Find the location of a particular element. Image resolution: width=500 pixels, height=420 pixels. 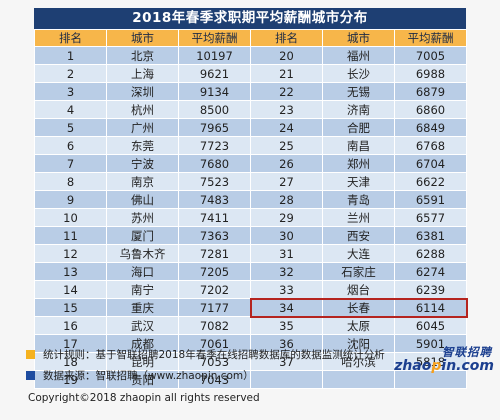

table-header-row: 排名 城市 平均薪酬 排名 城市 平均薪酬 is located at coordinates (250, 38).